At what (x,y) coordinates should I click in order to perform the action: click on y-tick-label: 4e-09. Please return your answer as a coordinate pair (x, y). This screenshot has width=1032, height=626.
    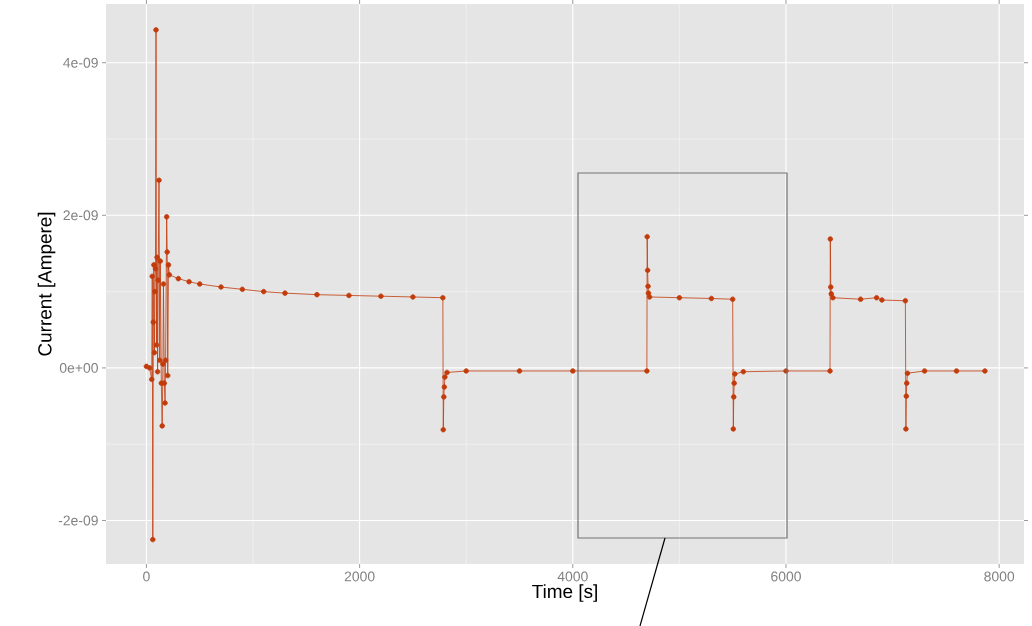
    Looking at the image, I should click on (80, 62).